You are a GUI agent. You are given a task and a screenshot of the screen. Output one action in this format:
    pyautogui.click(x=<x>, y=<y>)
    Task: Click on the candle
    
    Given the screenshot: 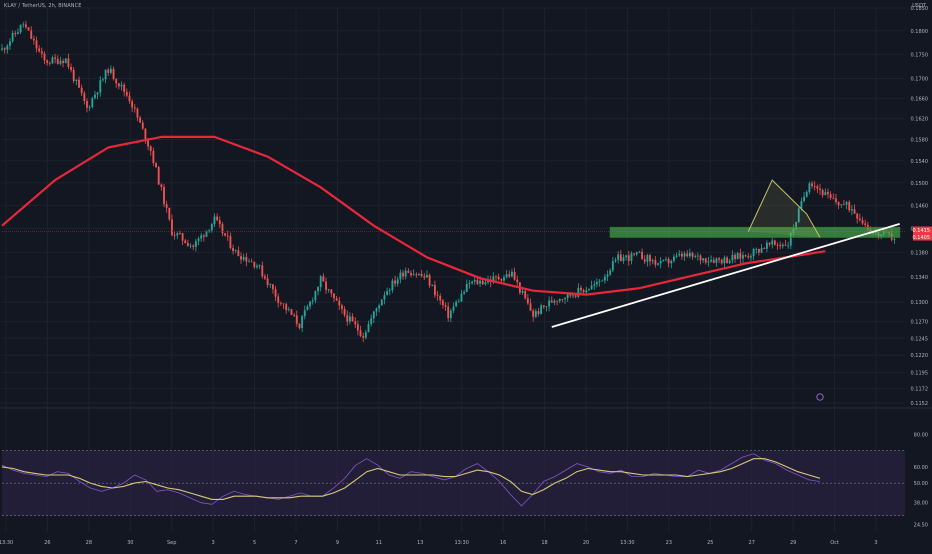 What is the action you would take?
    pyautogui.click(x=292, y=312)
    